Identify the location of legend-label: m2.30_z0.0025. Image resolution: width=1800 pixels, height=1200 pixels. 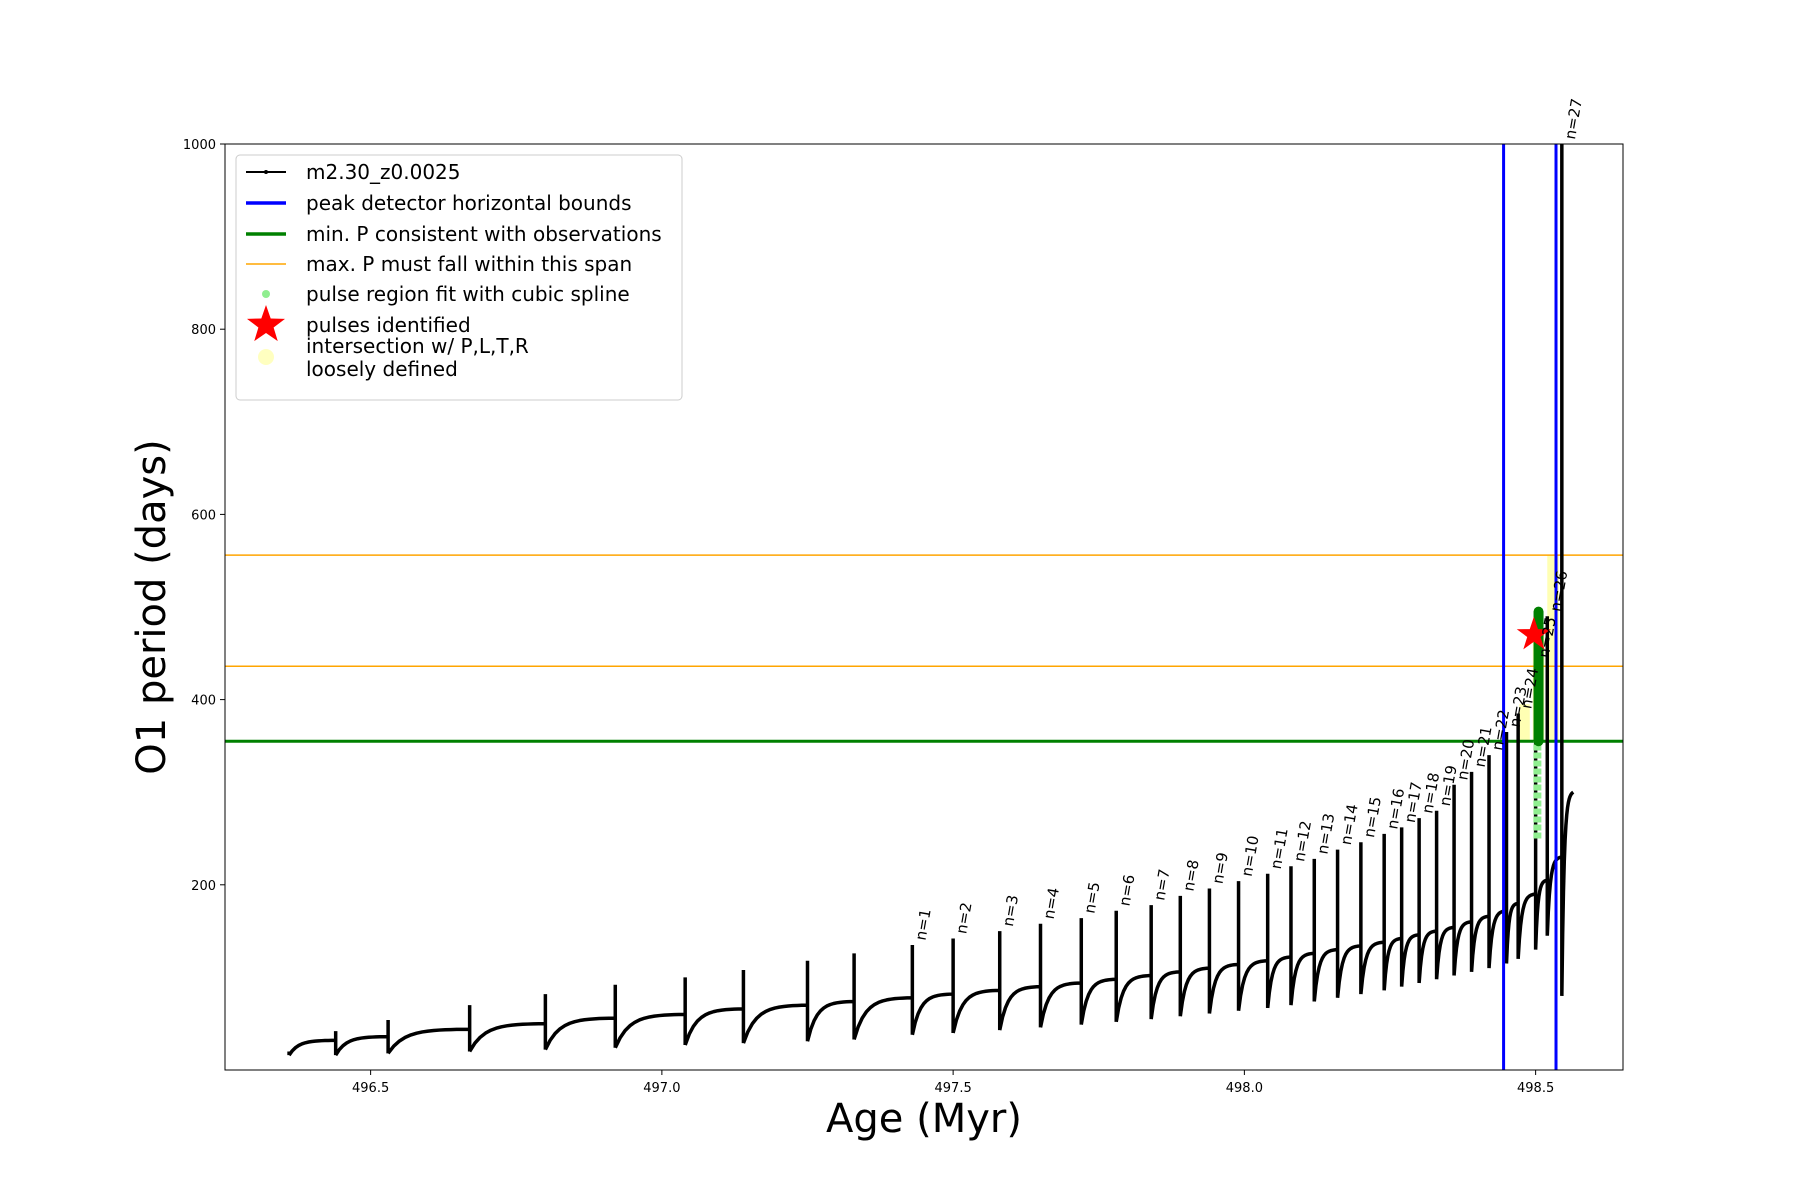
(383, 172).